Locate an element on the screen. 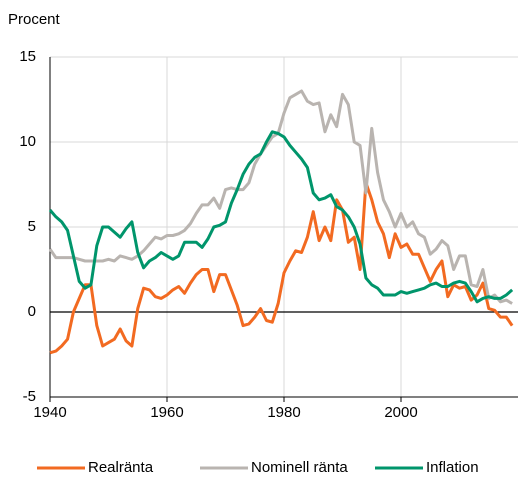  y-tick-label: 0 is located at coordinates (32, 311).